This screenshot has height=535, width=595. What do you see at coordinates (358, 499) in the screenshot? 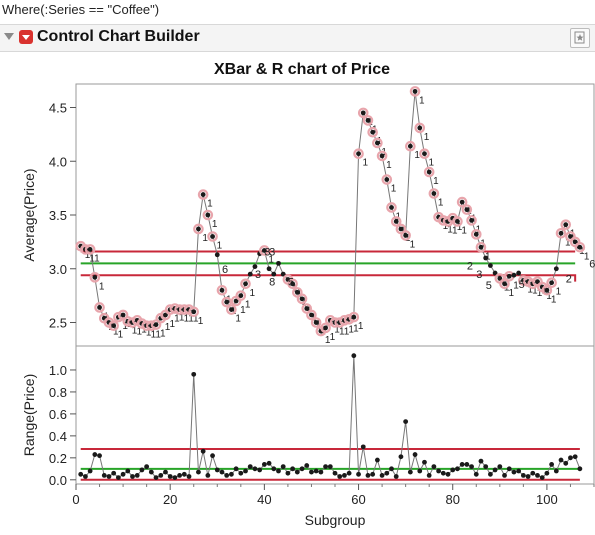
I see `x-tick-label: 60` at bounding box center [358, 499].